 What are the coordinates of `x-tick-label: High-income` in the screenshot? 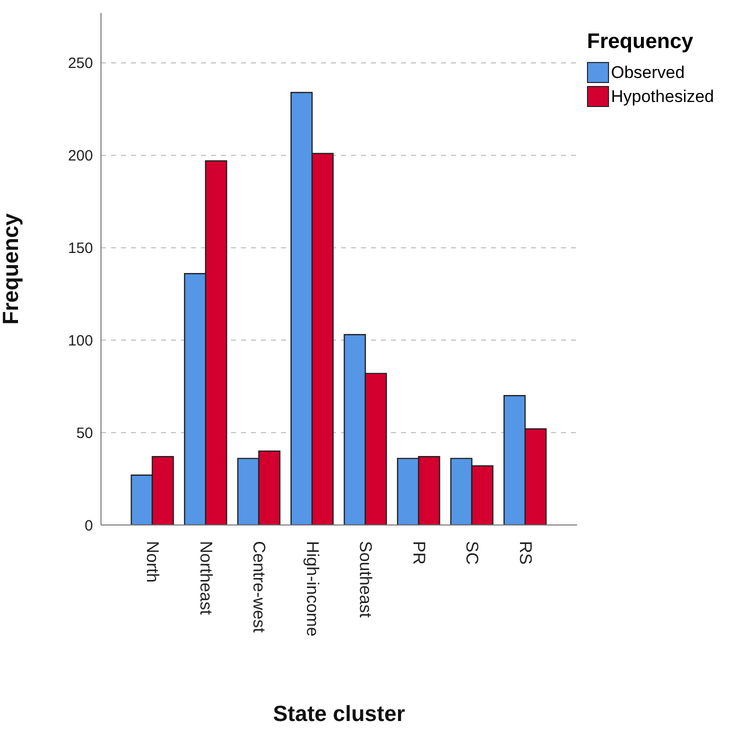 It's located at (312, 588).